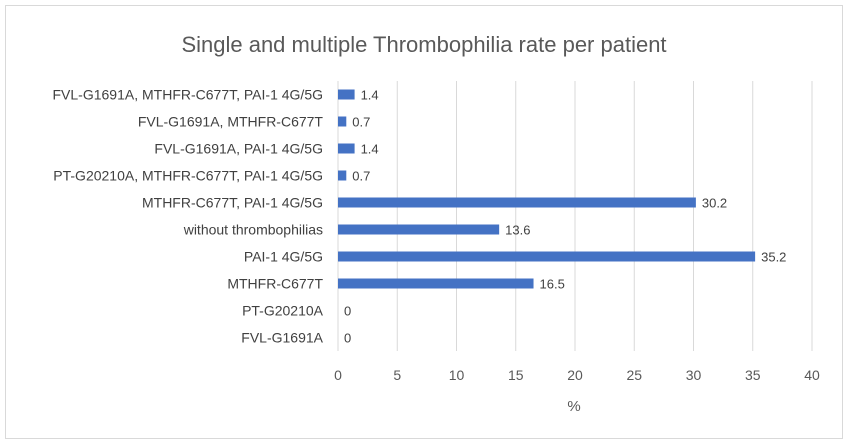 This screenshot has height=448, width=852. Describe the element at coordinates (516, 375) in the screenshot. I see `x-tick-label: 15` at that location.